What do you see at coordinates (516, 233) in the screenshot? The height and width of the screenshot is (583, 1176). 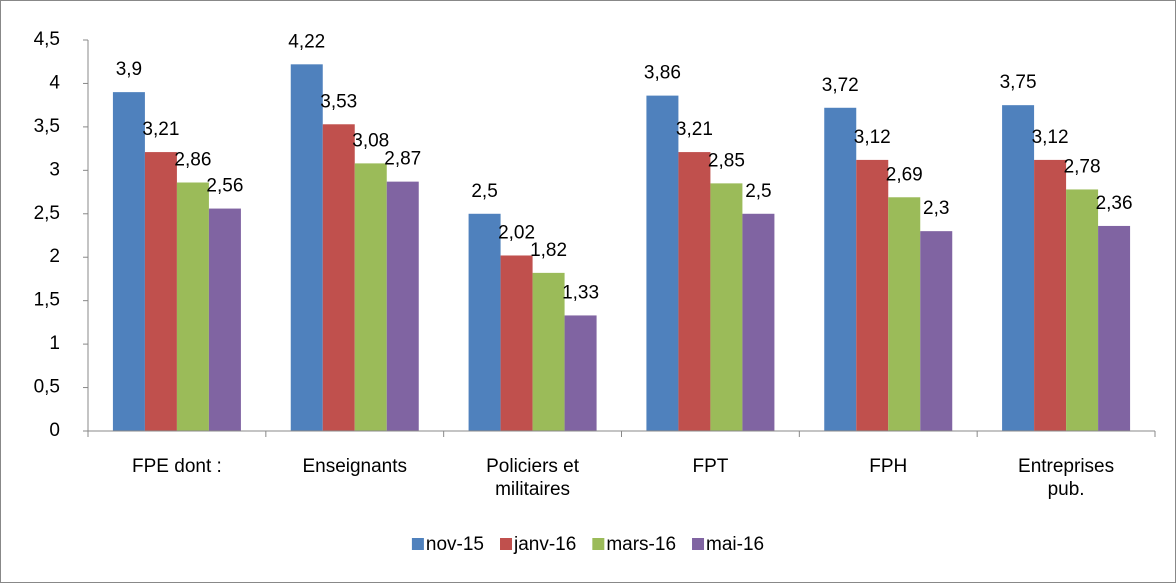 I see `data-label: 2,02` at bounding box center [516, 233].